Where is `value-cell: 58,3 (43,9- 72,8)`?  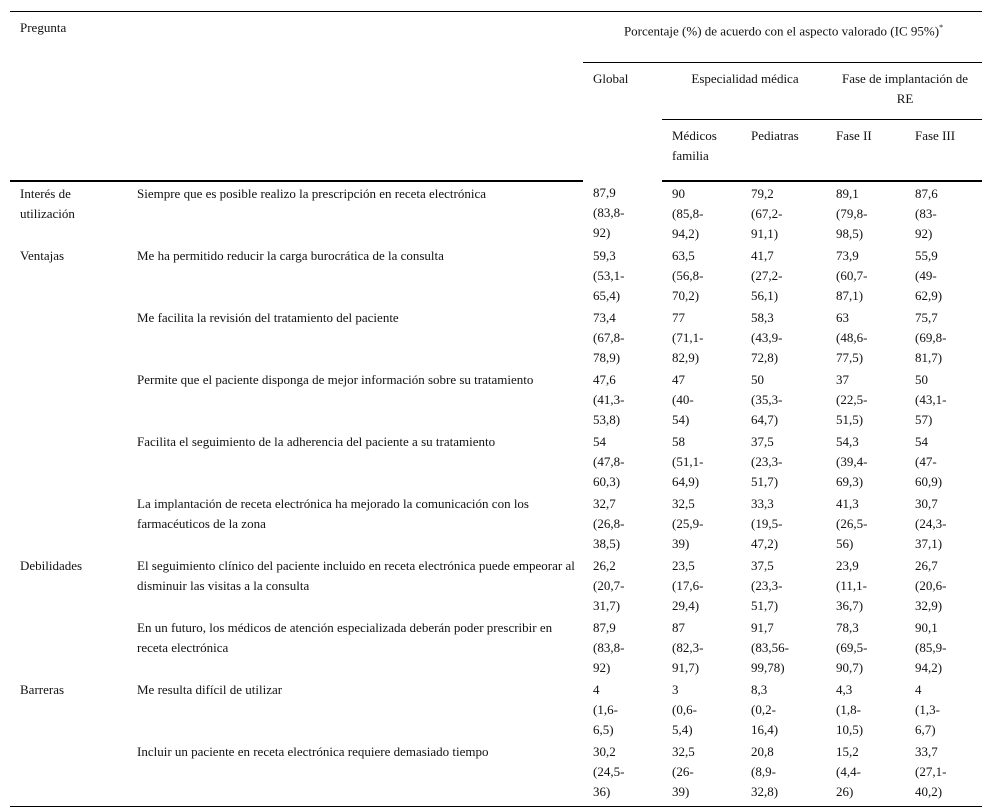
value-cell: 58,3 (43,9- 72,8) is located at coordinates (783, 337).